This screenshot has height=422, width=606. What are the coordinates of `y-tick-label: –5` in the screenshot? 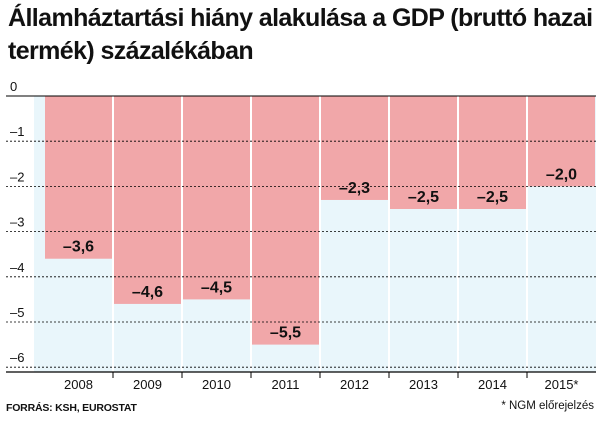 It's located at (17, 312).